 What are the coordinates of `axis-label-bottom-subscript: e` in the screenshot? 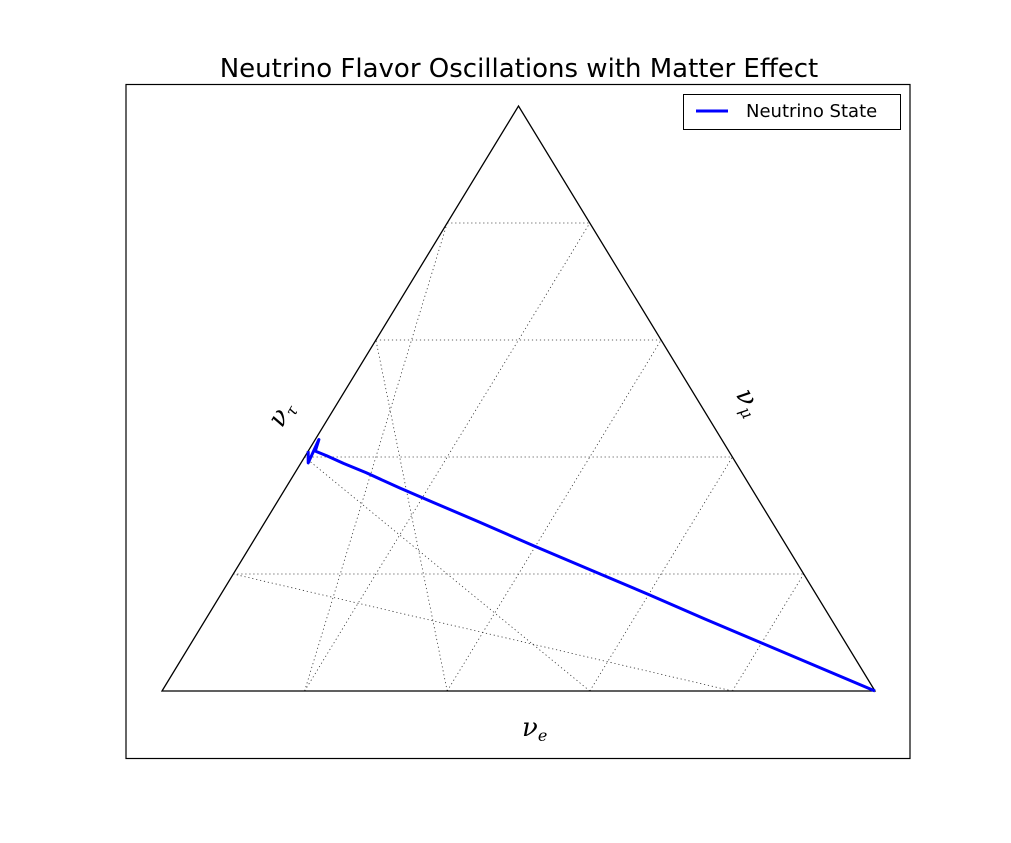 It's located at (542, 735).